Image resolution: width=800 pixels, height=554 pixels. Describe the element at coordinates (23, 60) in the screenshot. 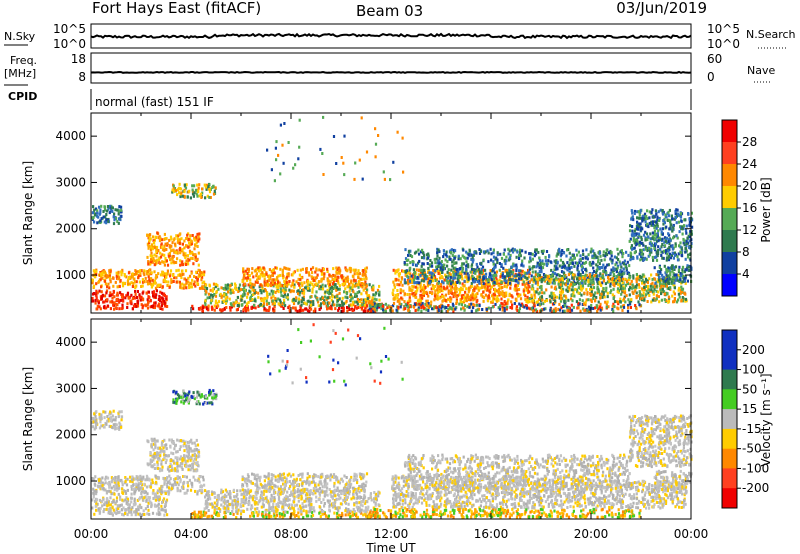

I see `freq-label: Freq.` at that location.